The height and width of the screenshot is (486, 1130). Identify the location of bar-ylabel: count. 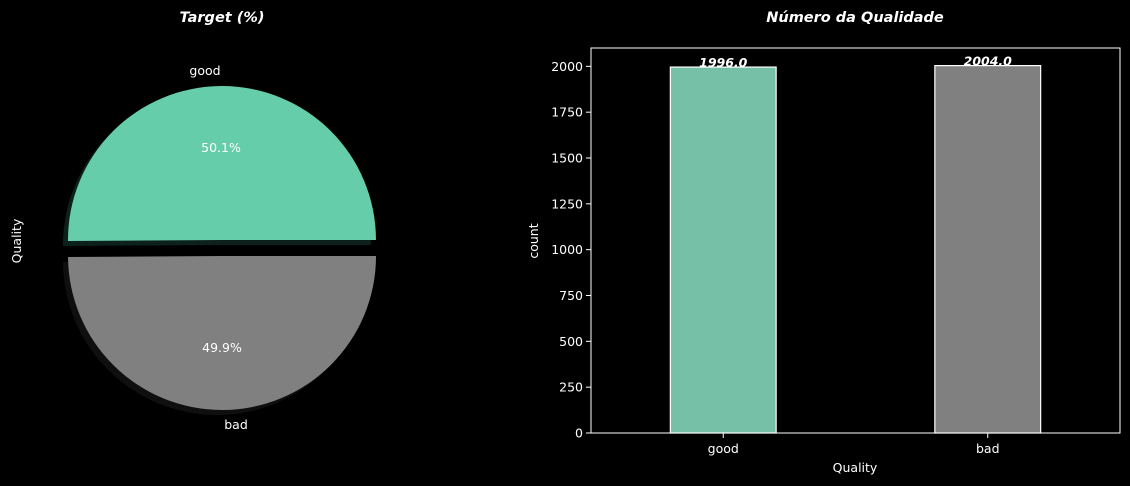
(533, 240).